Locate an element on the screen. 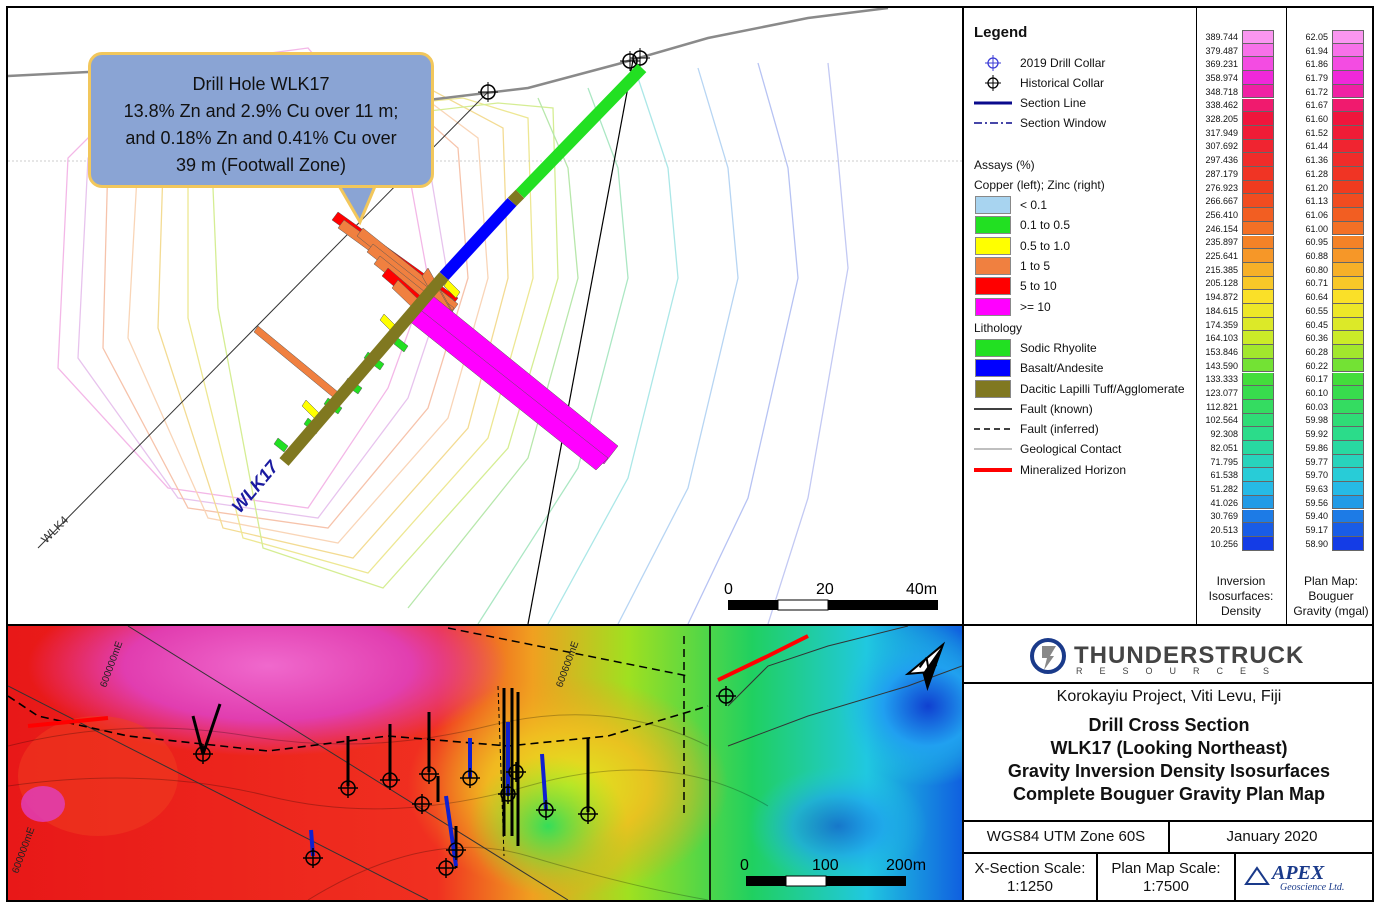 The image size is (1379, 906). plan-scale-bar: 0 100 200m is located at coordinates (833, 872).